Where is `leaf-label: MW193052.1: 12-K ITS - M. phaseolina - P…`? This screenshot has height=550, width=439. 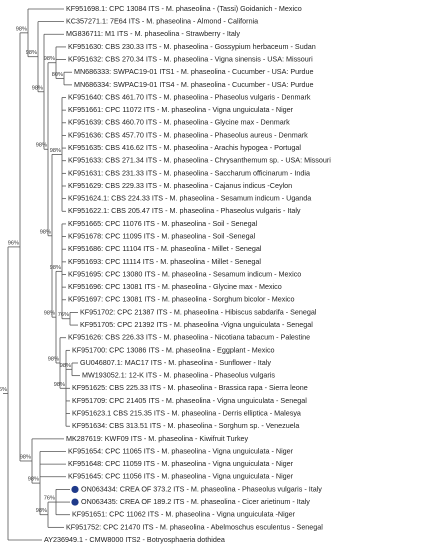
leaf-label: MW193052.1: 12-K ITS - M. phaseolina - P… is located at coordinates (178, 375).